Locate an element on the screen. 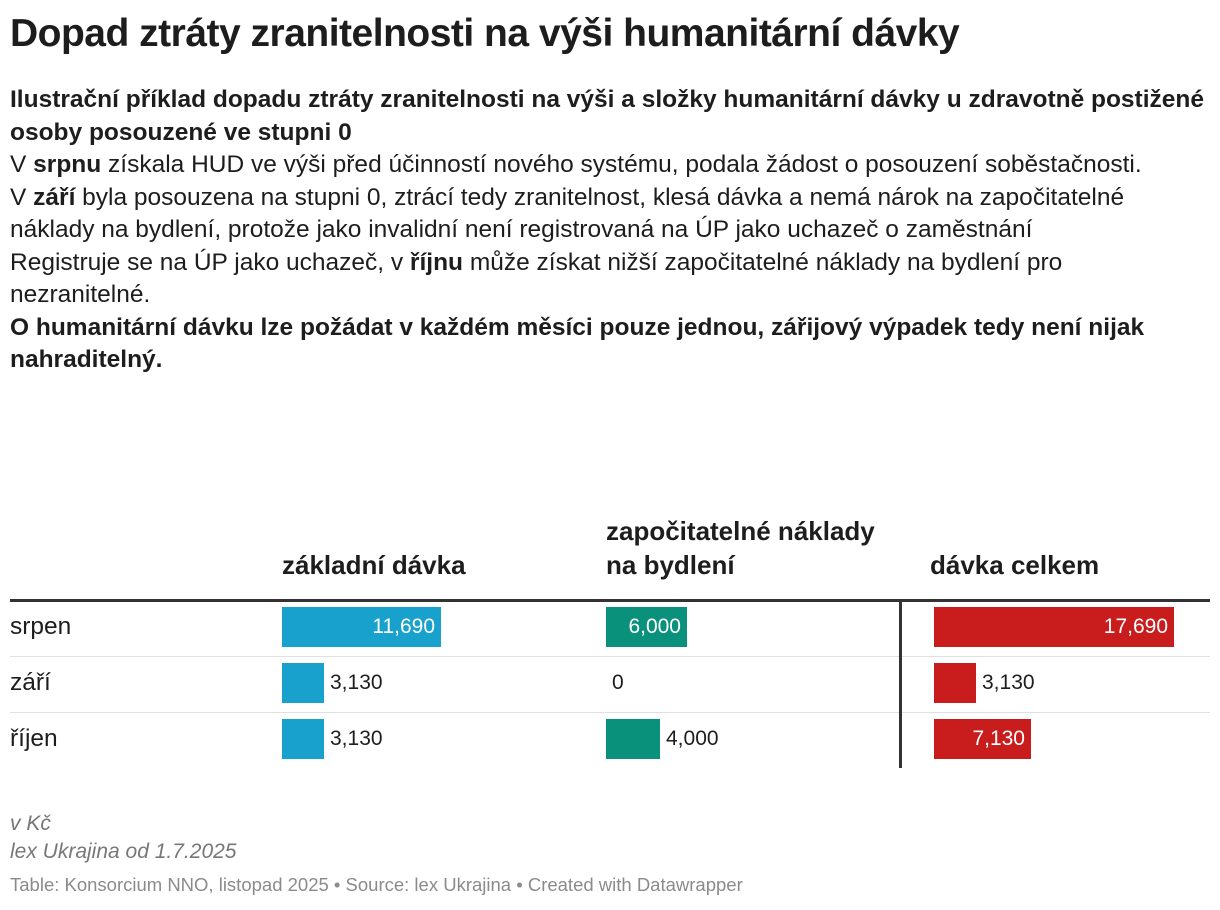 The image size is (1220, 910). column-header-naklady-bydleni: započitatelné náklady na bydlení is located at coordinates (740, 548).